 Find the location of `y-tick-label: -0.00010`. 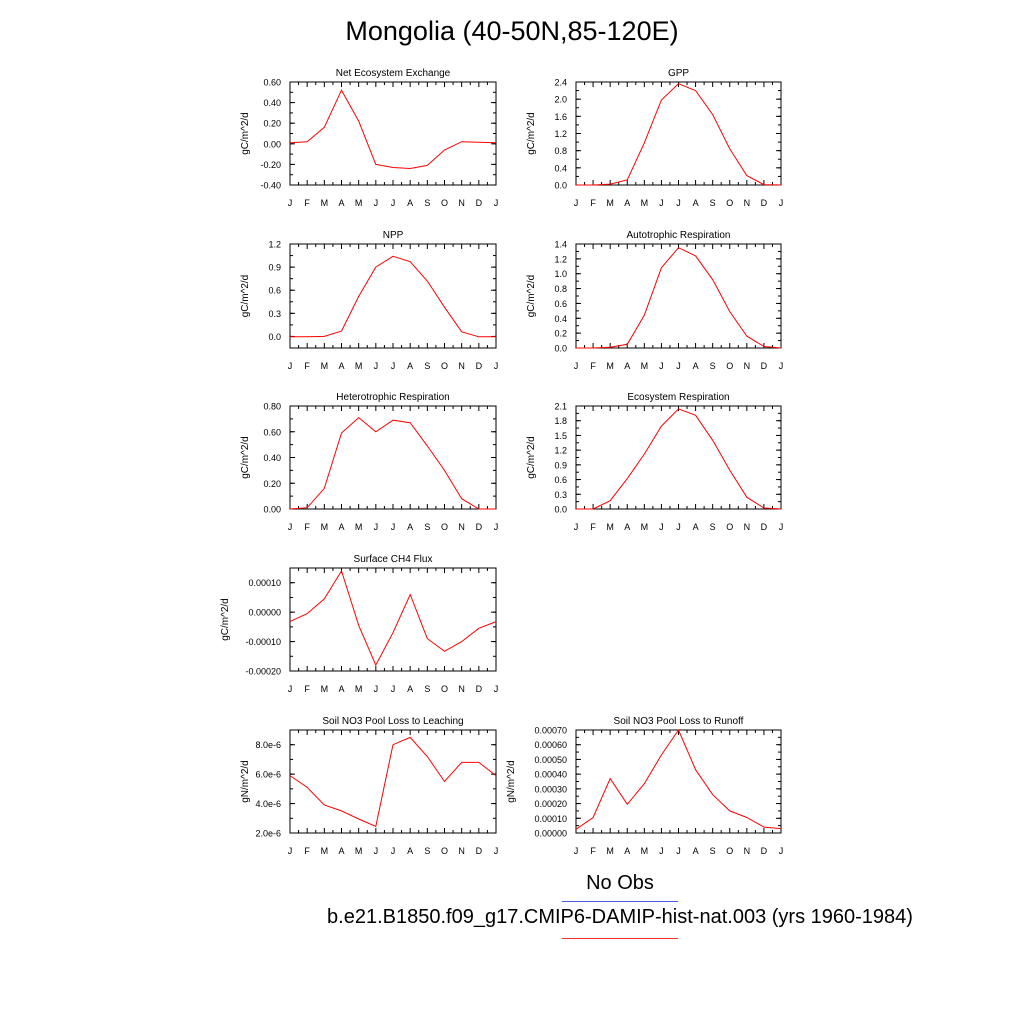

y-tick-label: -0.00010 is located at coordinates (263, 642).